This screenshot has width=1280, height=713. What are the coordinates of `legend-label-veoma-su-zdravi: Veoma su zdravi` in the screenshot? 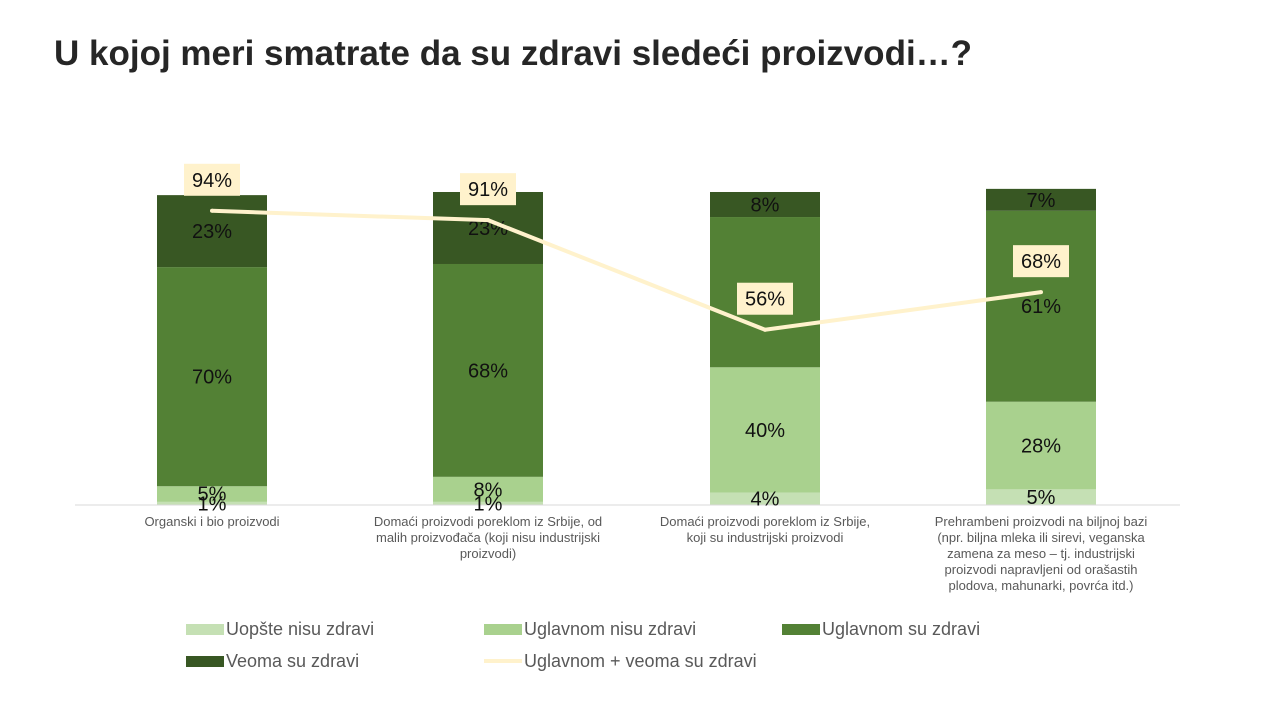 It's located at (293, 660).